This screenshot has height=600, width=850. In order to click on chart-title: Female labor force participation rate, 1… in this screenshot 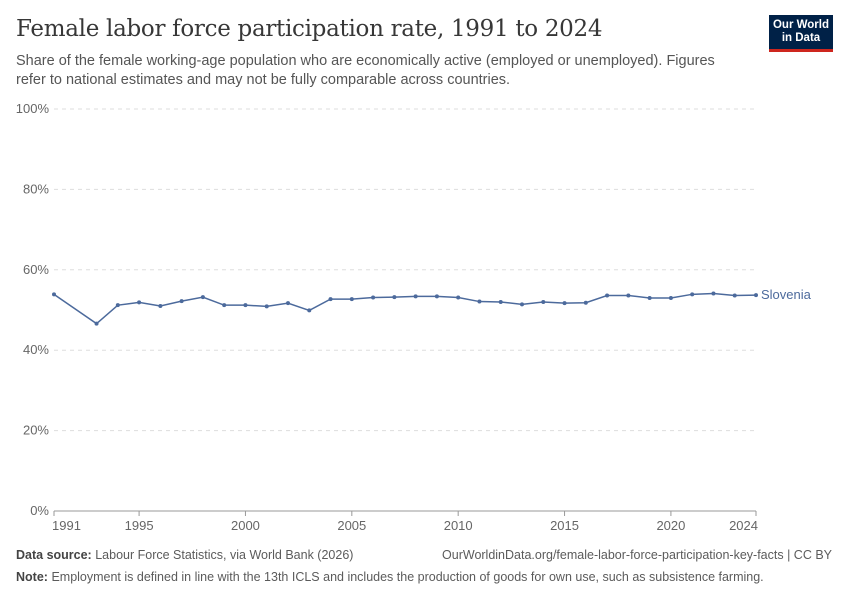, I will do `click(309, 29)`.